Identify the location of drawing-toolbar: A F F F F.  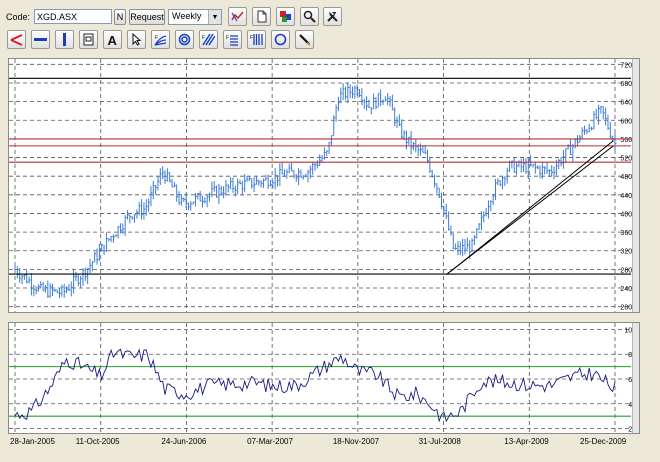
(330, 41).